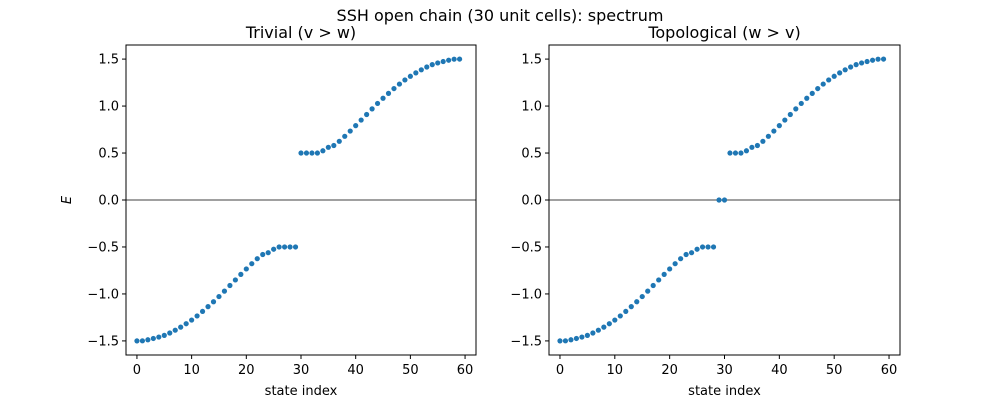 The height and width of the screenshot is (400, 1000). I want to click on y-axis-label: E, so click(67, 199).